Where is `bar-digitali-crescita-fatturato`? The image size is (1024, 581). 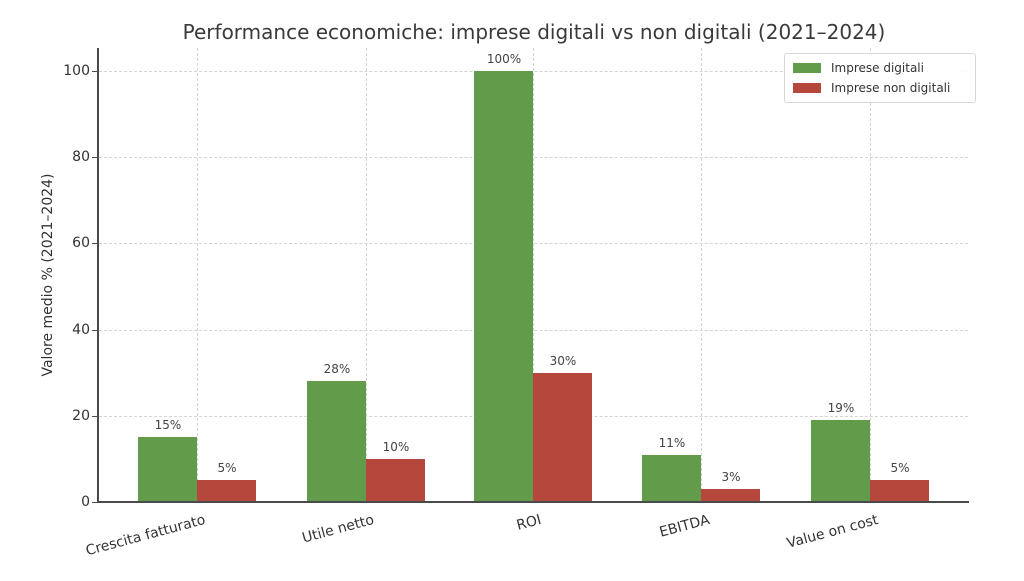
bar-digitali-crescita-fatturato is located at coordinates (167, 469).